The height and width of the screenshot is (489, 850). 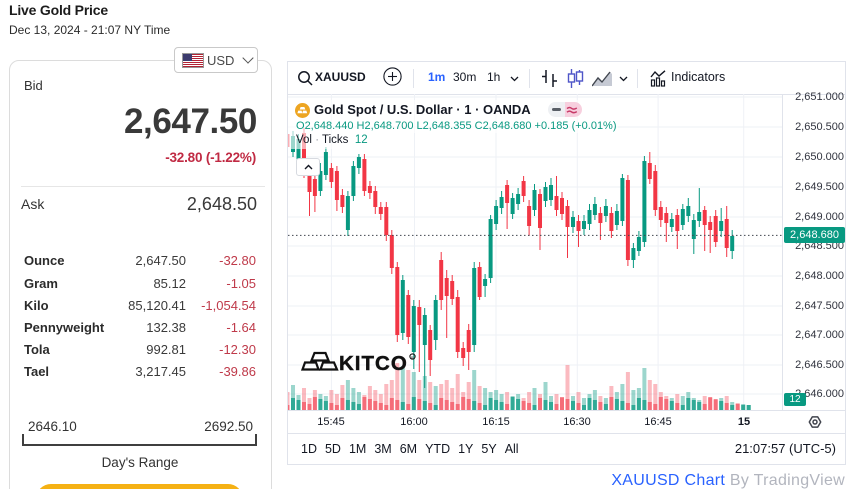 I want to click on svg-text: R, so click(x=412, y=358).